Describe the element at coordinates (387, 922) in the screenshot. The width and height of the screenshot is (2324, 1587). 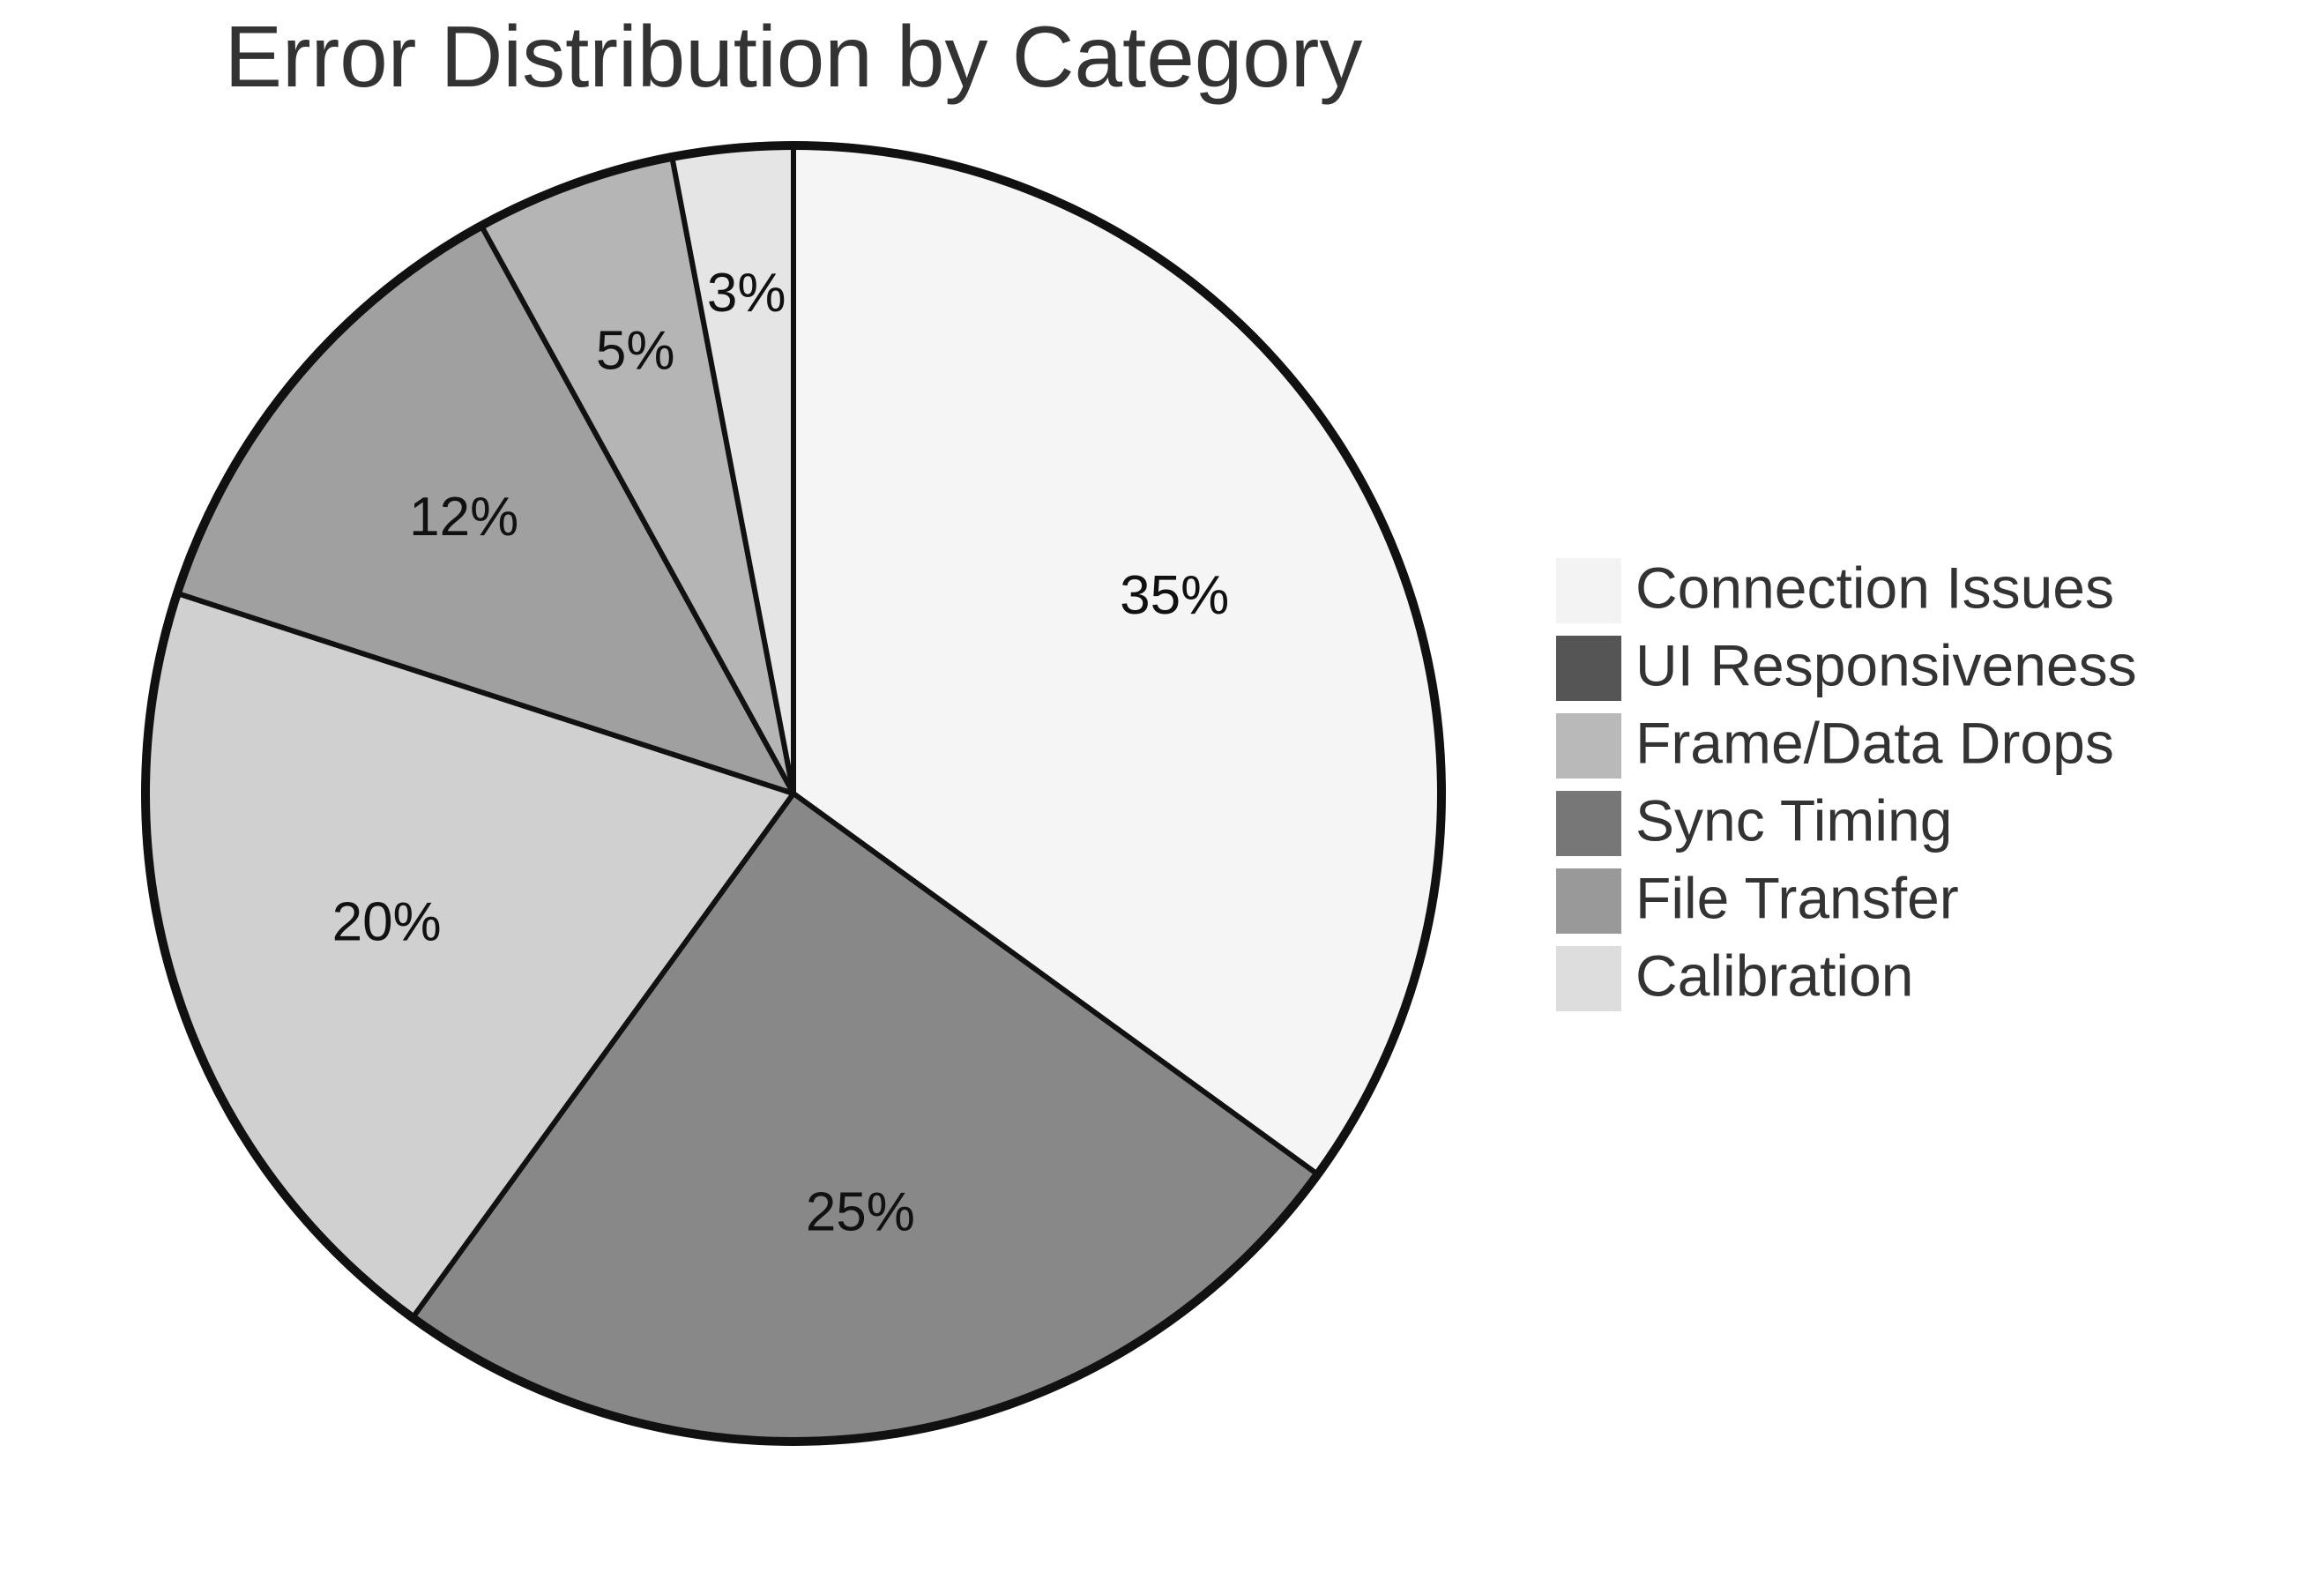
I see `slice-label-frame-data-drops: 20%` at that location.